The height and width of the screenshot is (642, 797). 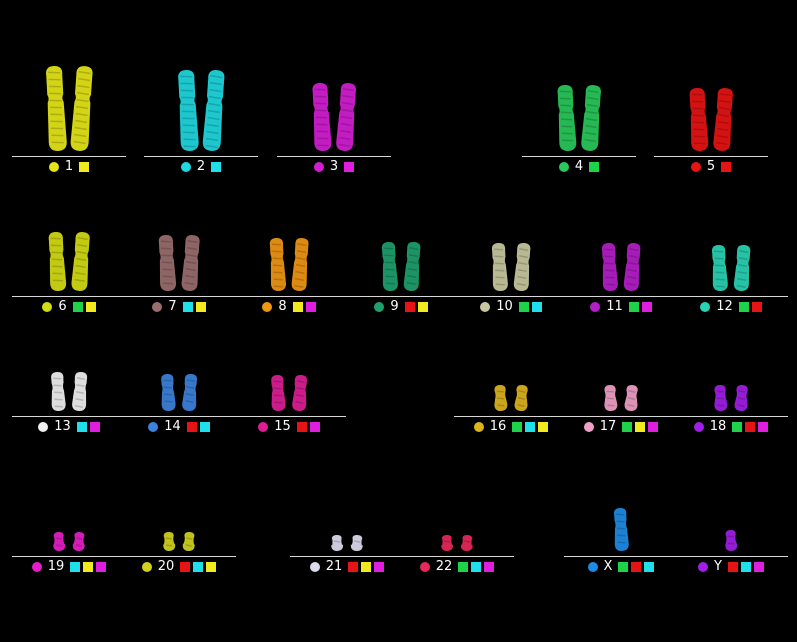 I want to click on chromosome-pair-5: 5, so click(x=711, y=110).